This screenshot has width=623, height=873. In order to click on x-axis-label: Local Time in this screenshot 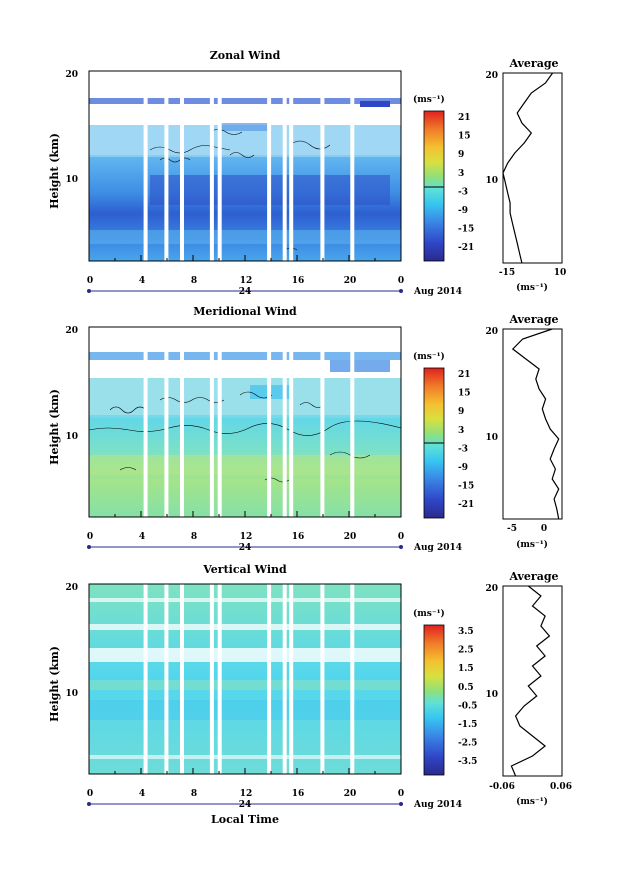, I will do `click(245, 819)`.